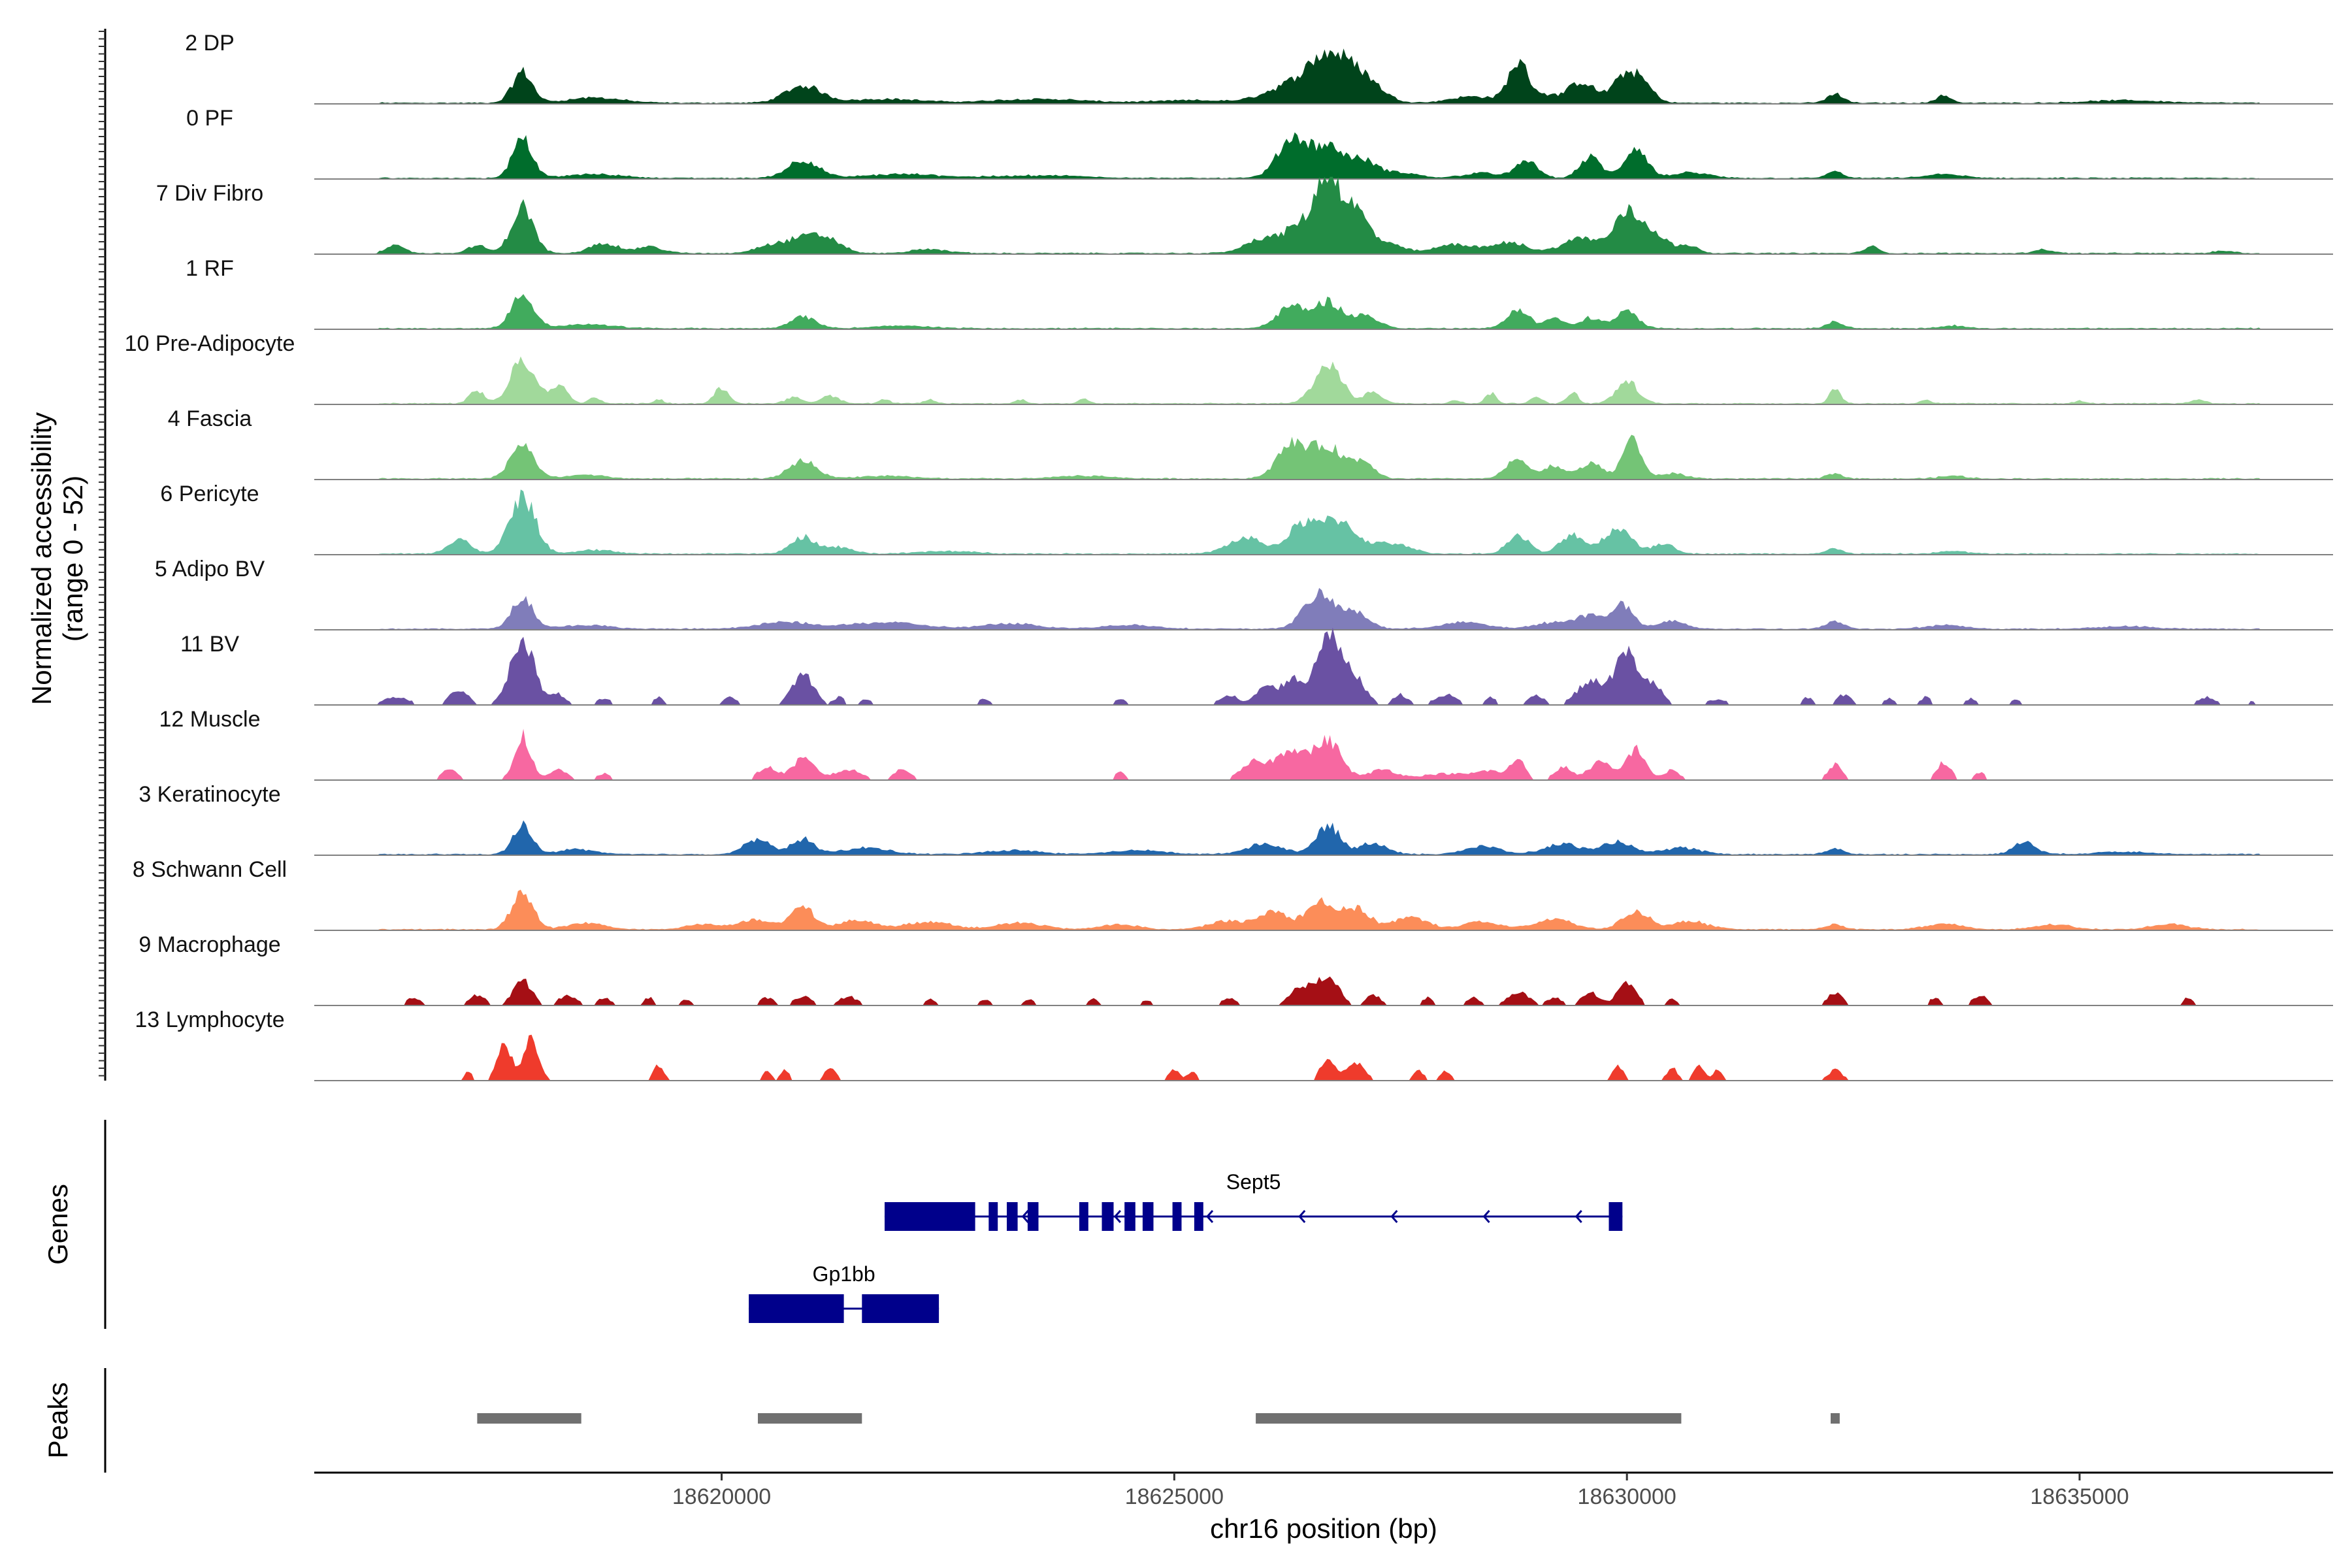  Describe the element at coordinates (210, 569) in the screenshot. I see `track-label: 5 Adipo BV` at that location.